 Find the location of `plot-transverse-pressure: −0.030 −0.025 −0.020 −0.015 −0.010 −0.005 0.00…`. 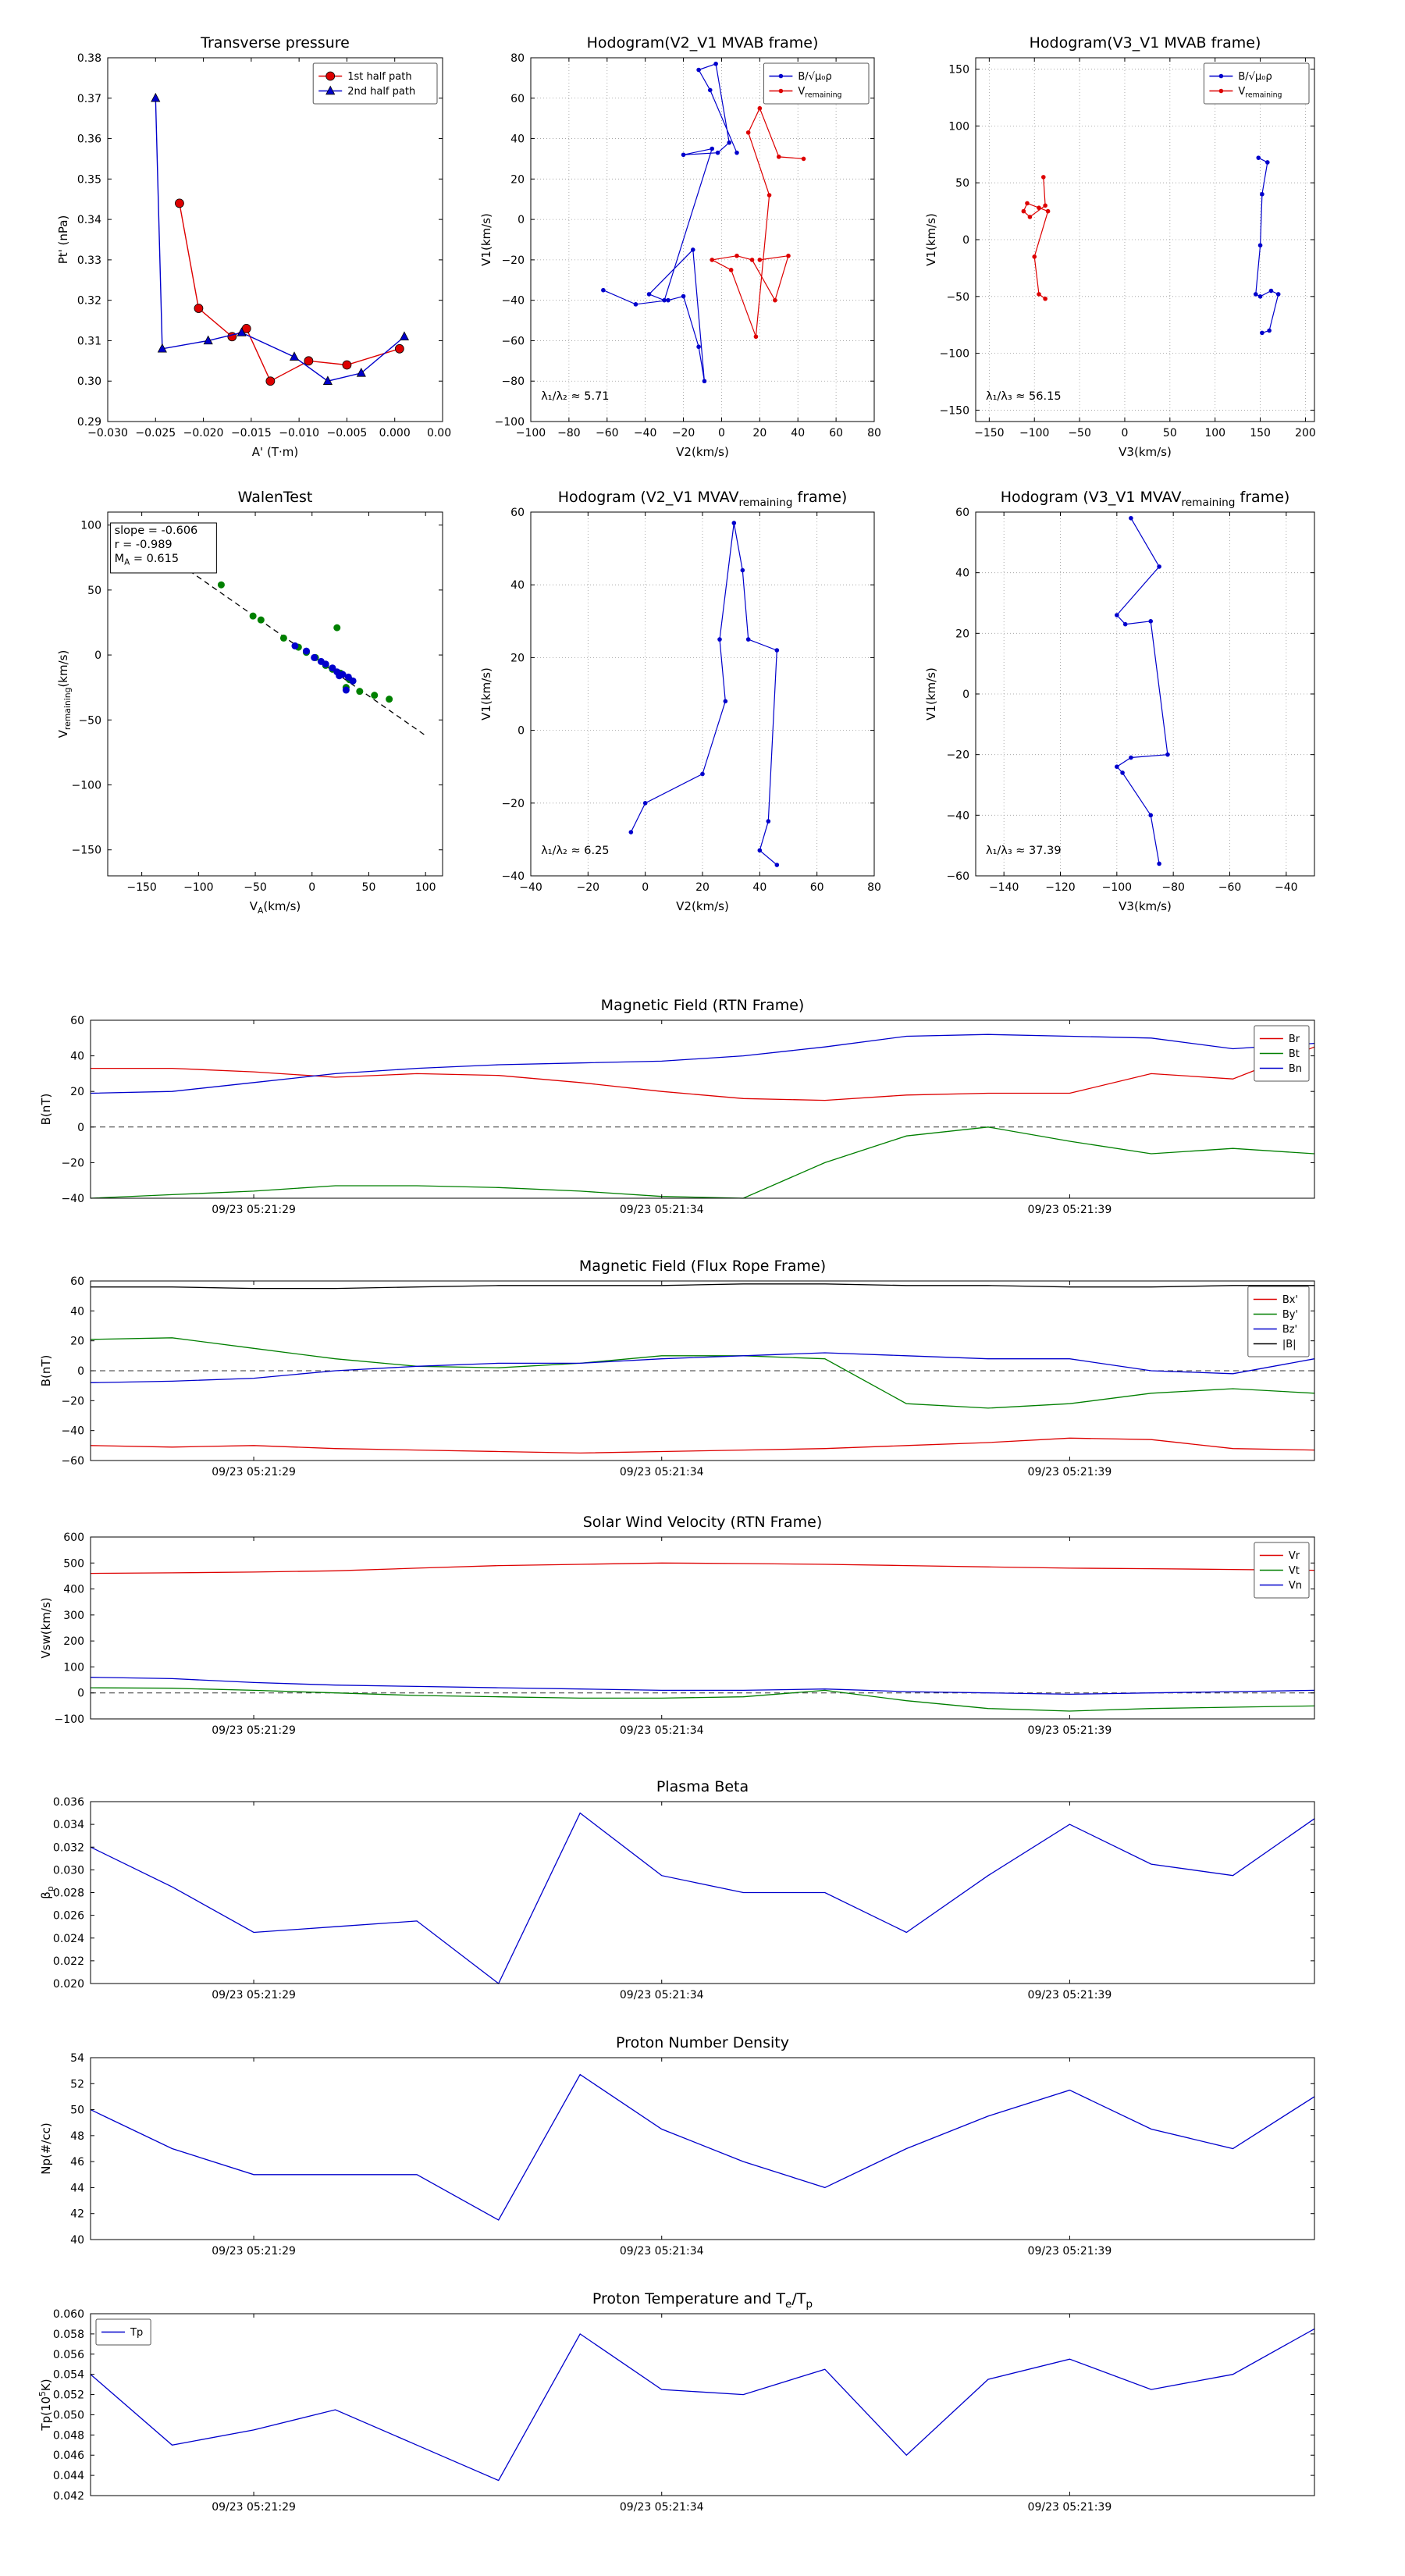

plot-transverse-pressure: −0.030 −0.025 −0.020 −0.015 −0.010 −0.005 0.00… is located at coordinates (252, 243).